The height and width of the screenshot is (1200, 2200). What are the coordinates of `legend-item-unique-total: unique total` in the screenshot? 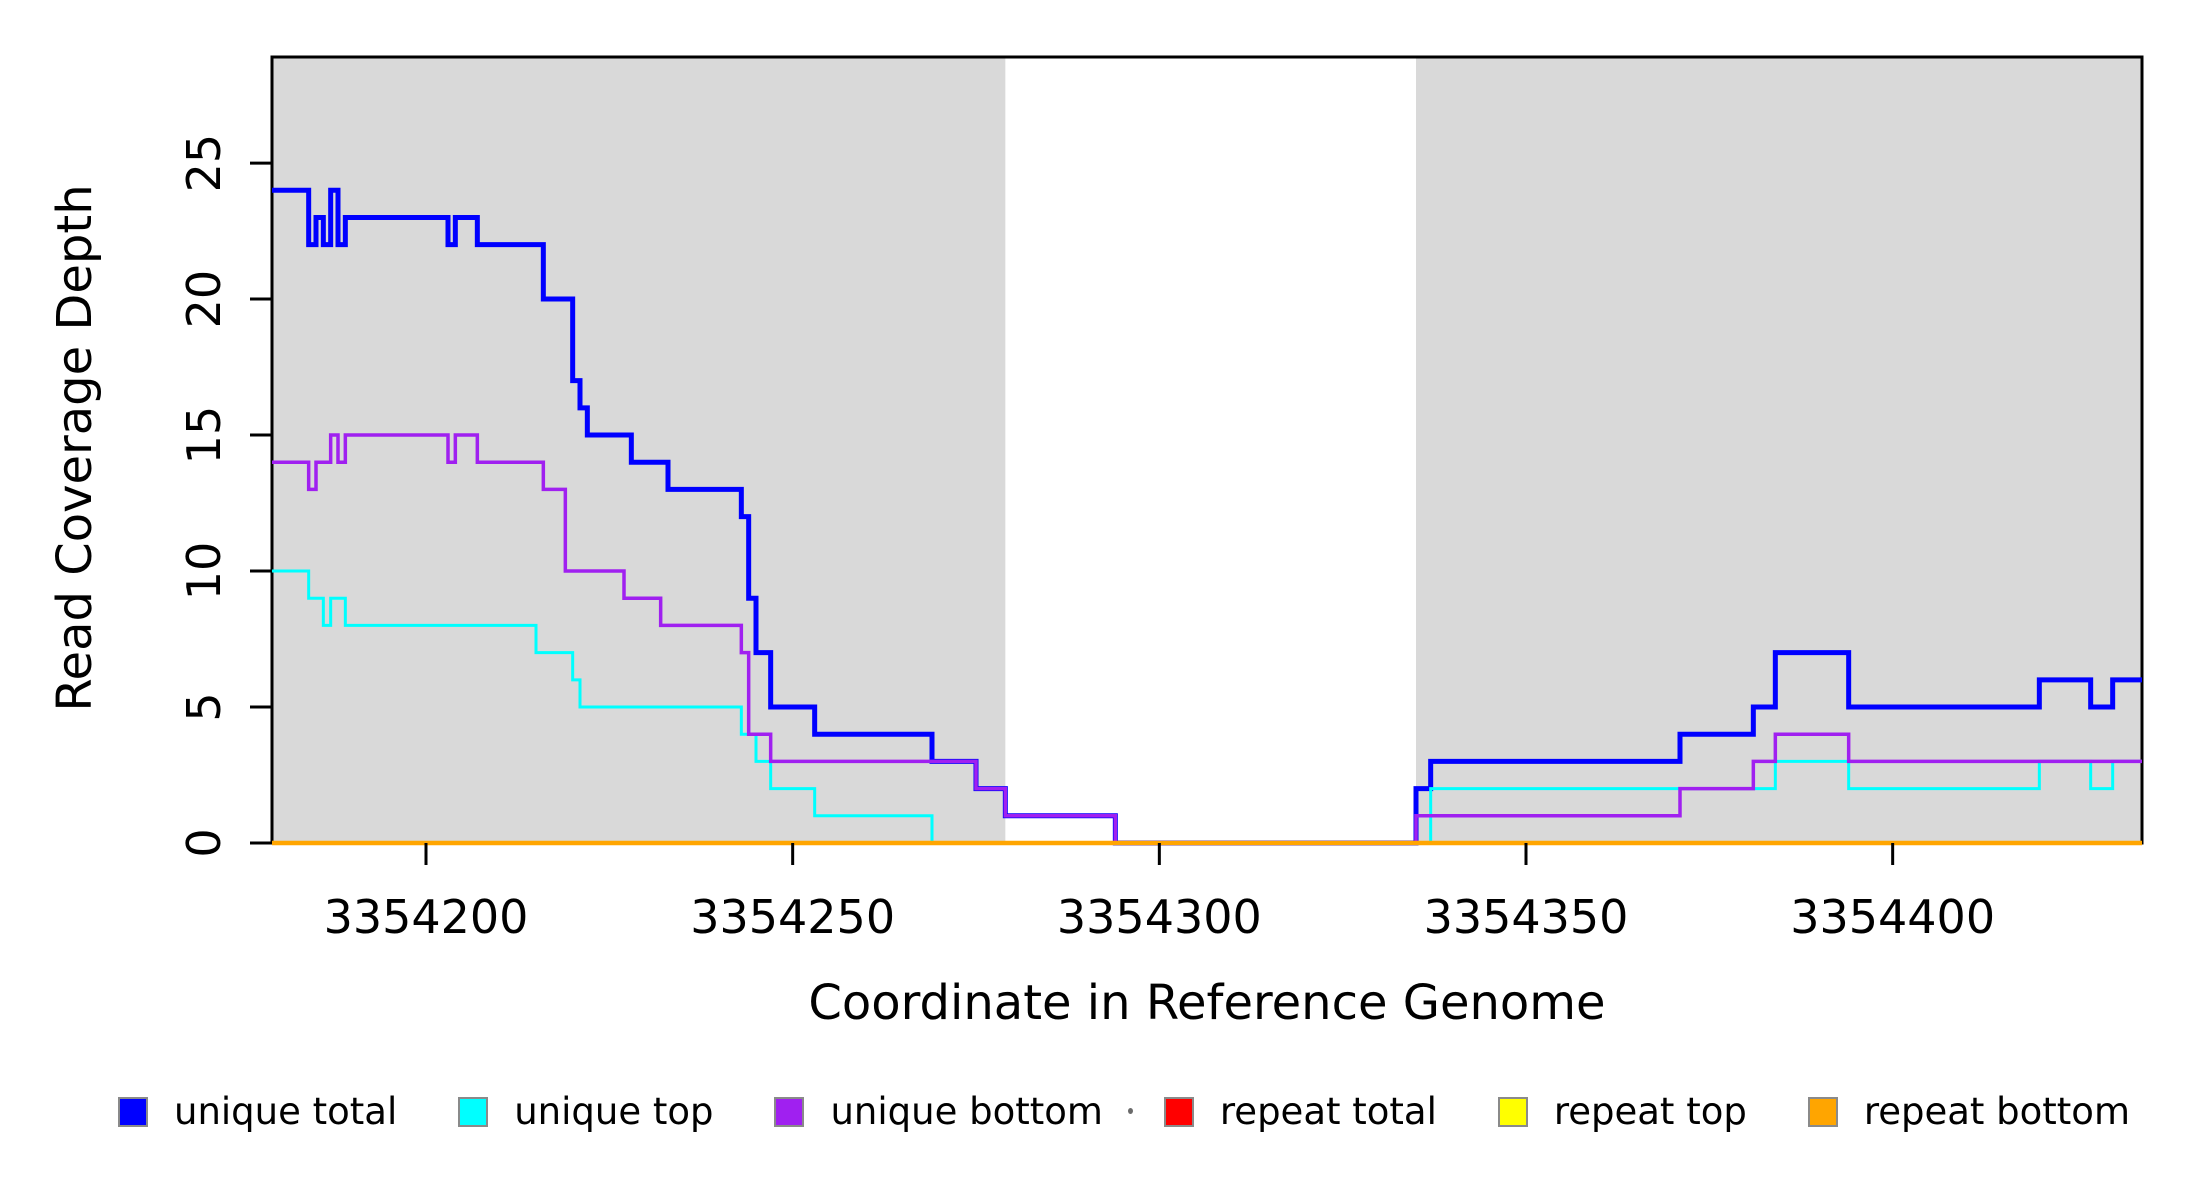 It's located at (257, 1111).